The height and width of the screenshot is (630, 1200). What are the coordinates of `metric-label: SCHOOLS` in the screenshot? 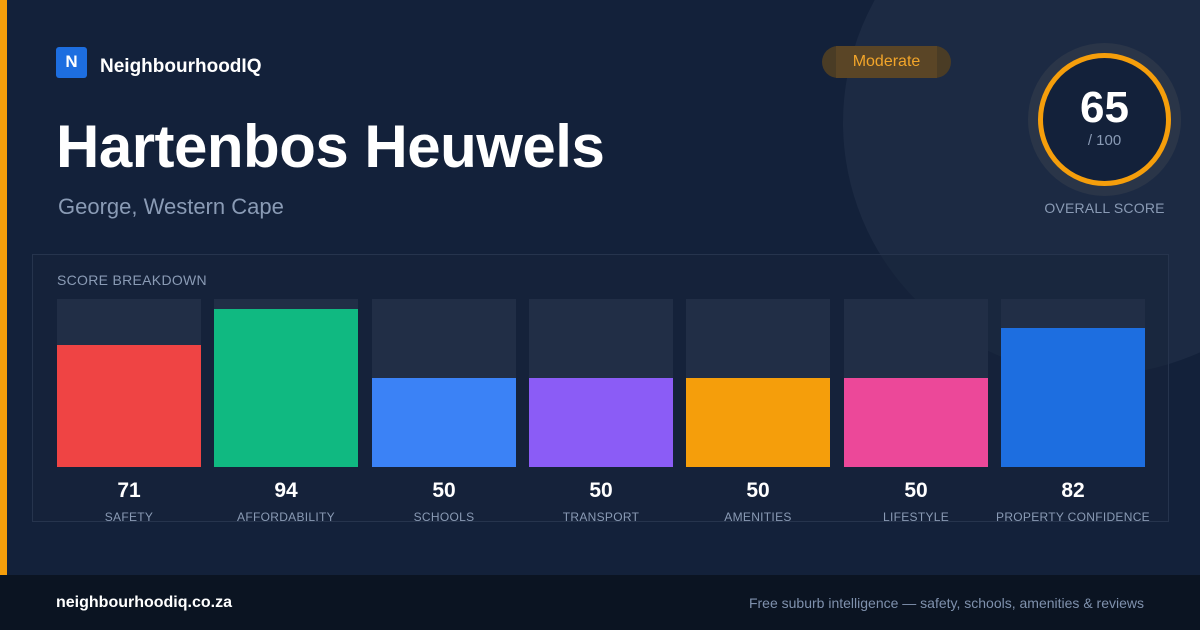 It's located at (444, 517).